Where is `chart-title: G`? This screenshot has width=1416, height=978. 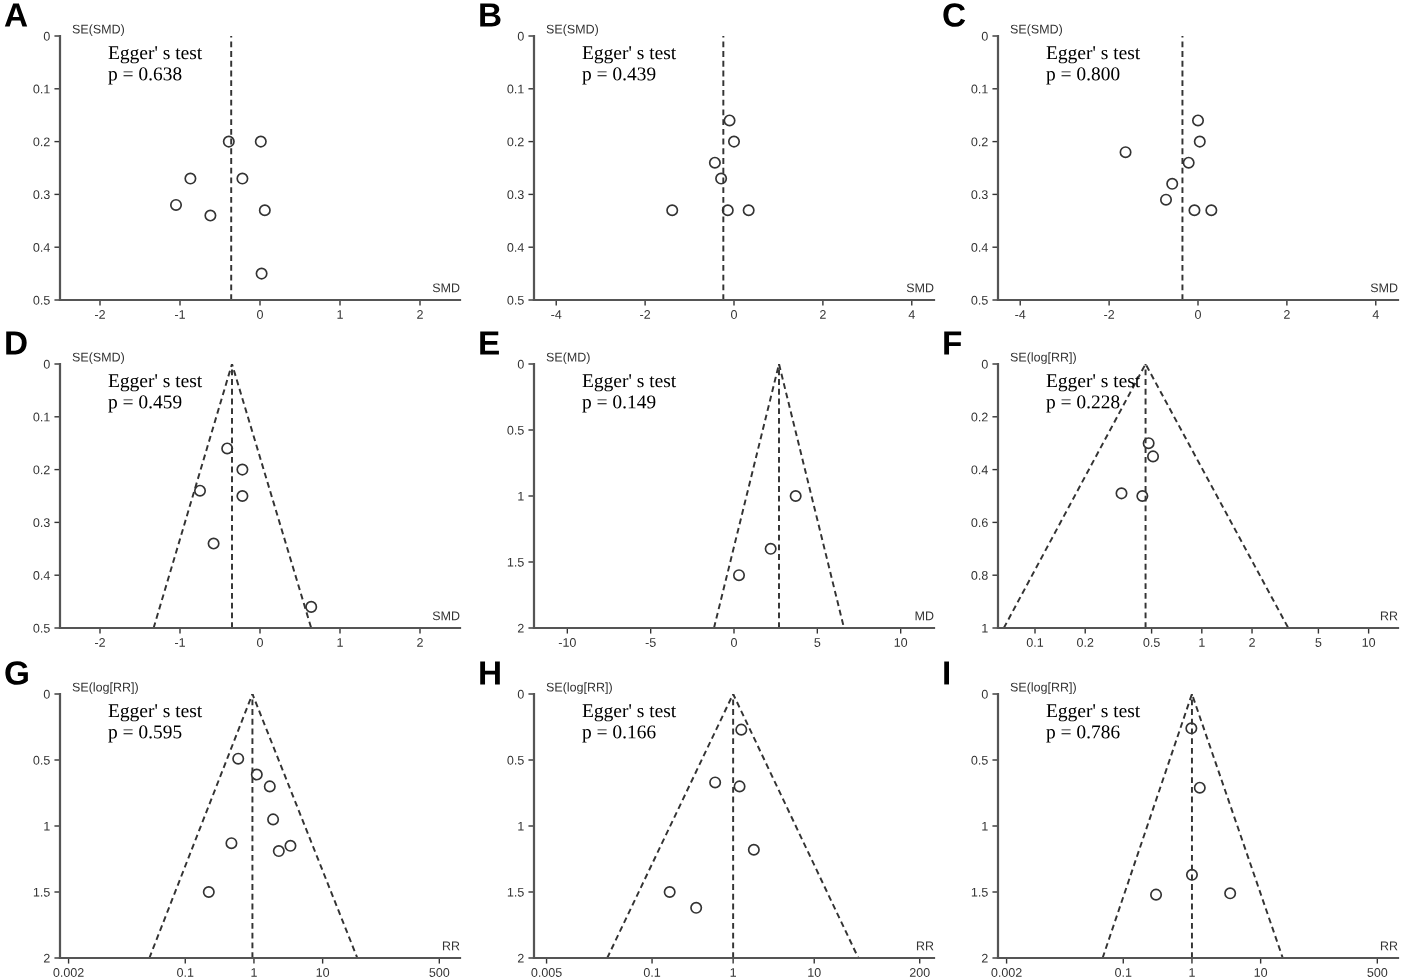 chart-title: G is located at coordinates (16, 673).